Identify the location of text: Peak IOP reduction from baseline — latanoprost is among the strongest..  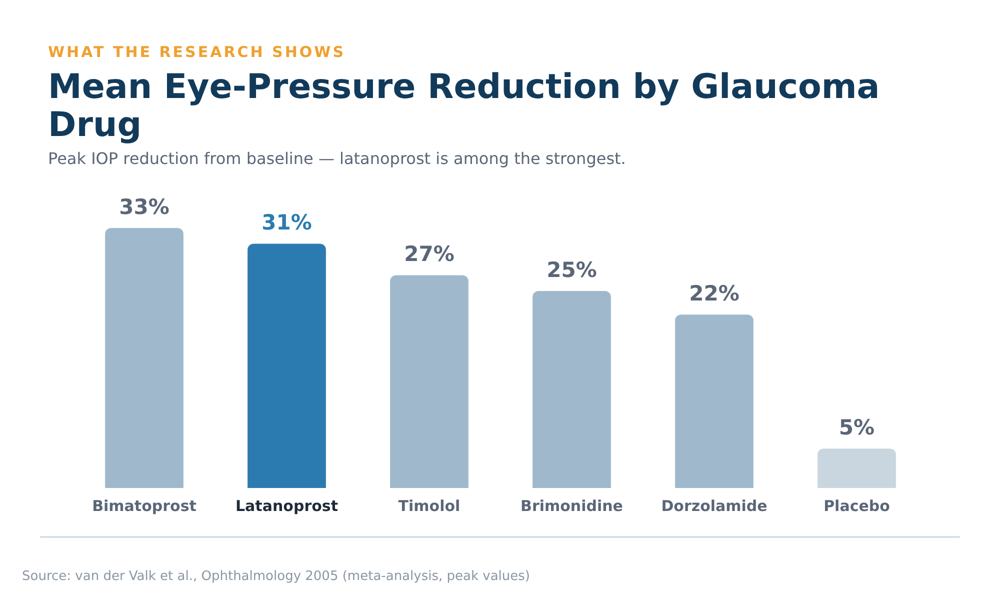
(337, 158).